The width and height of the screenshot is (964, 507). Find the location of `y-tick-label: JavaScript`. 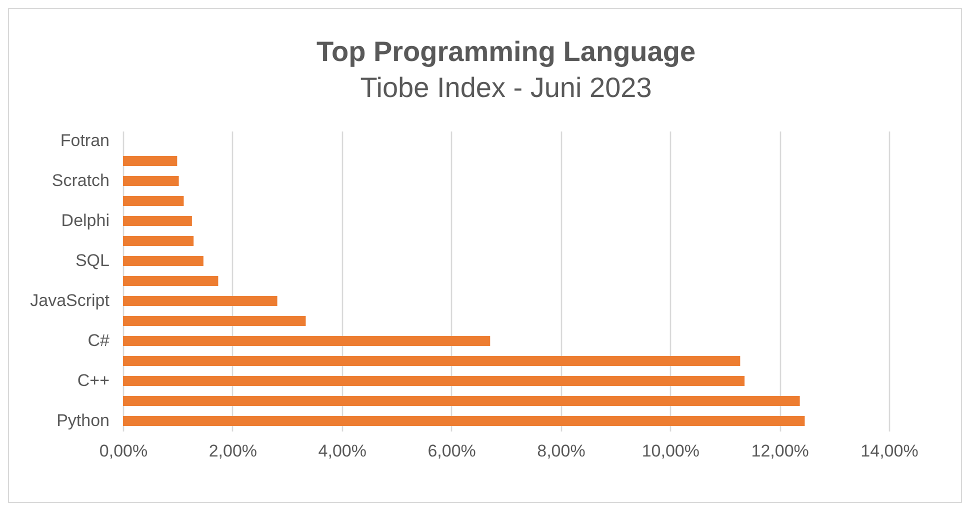

y-tick-label: JavaScript is located at coordinates (70, 300).